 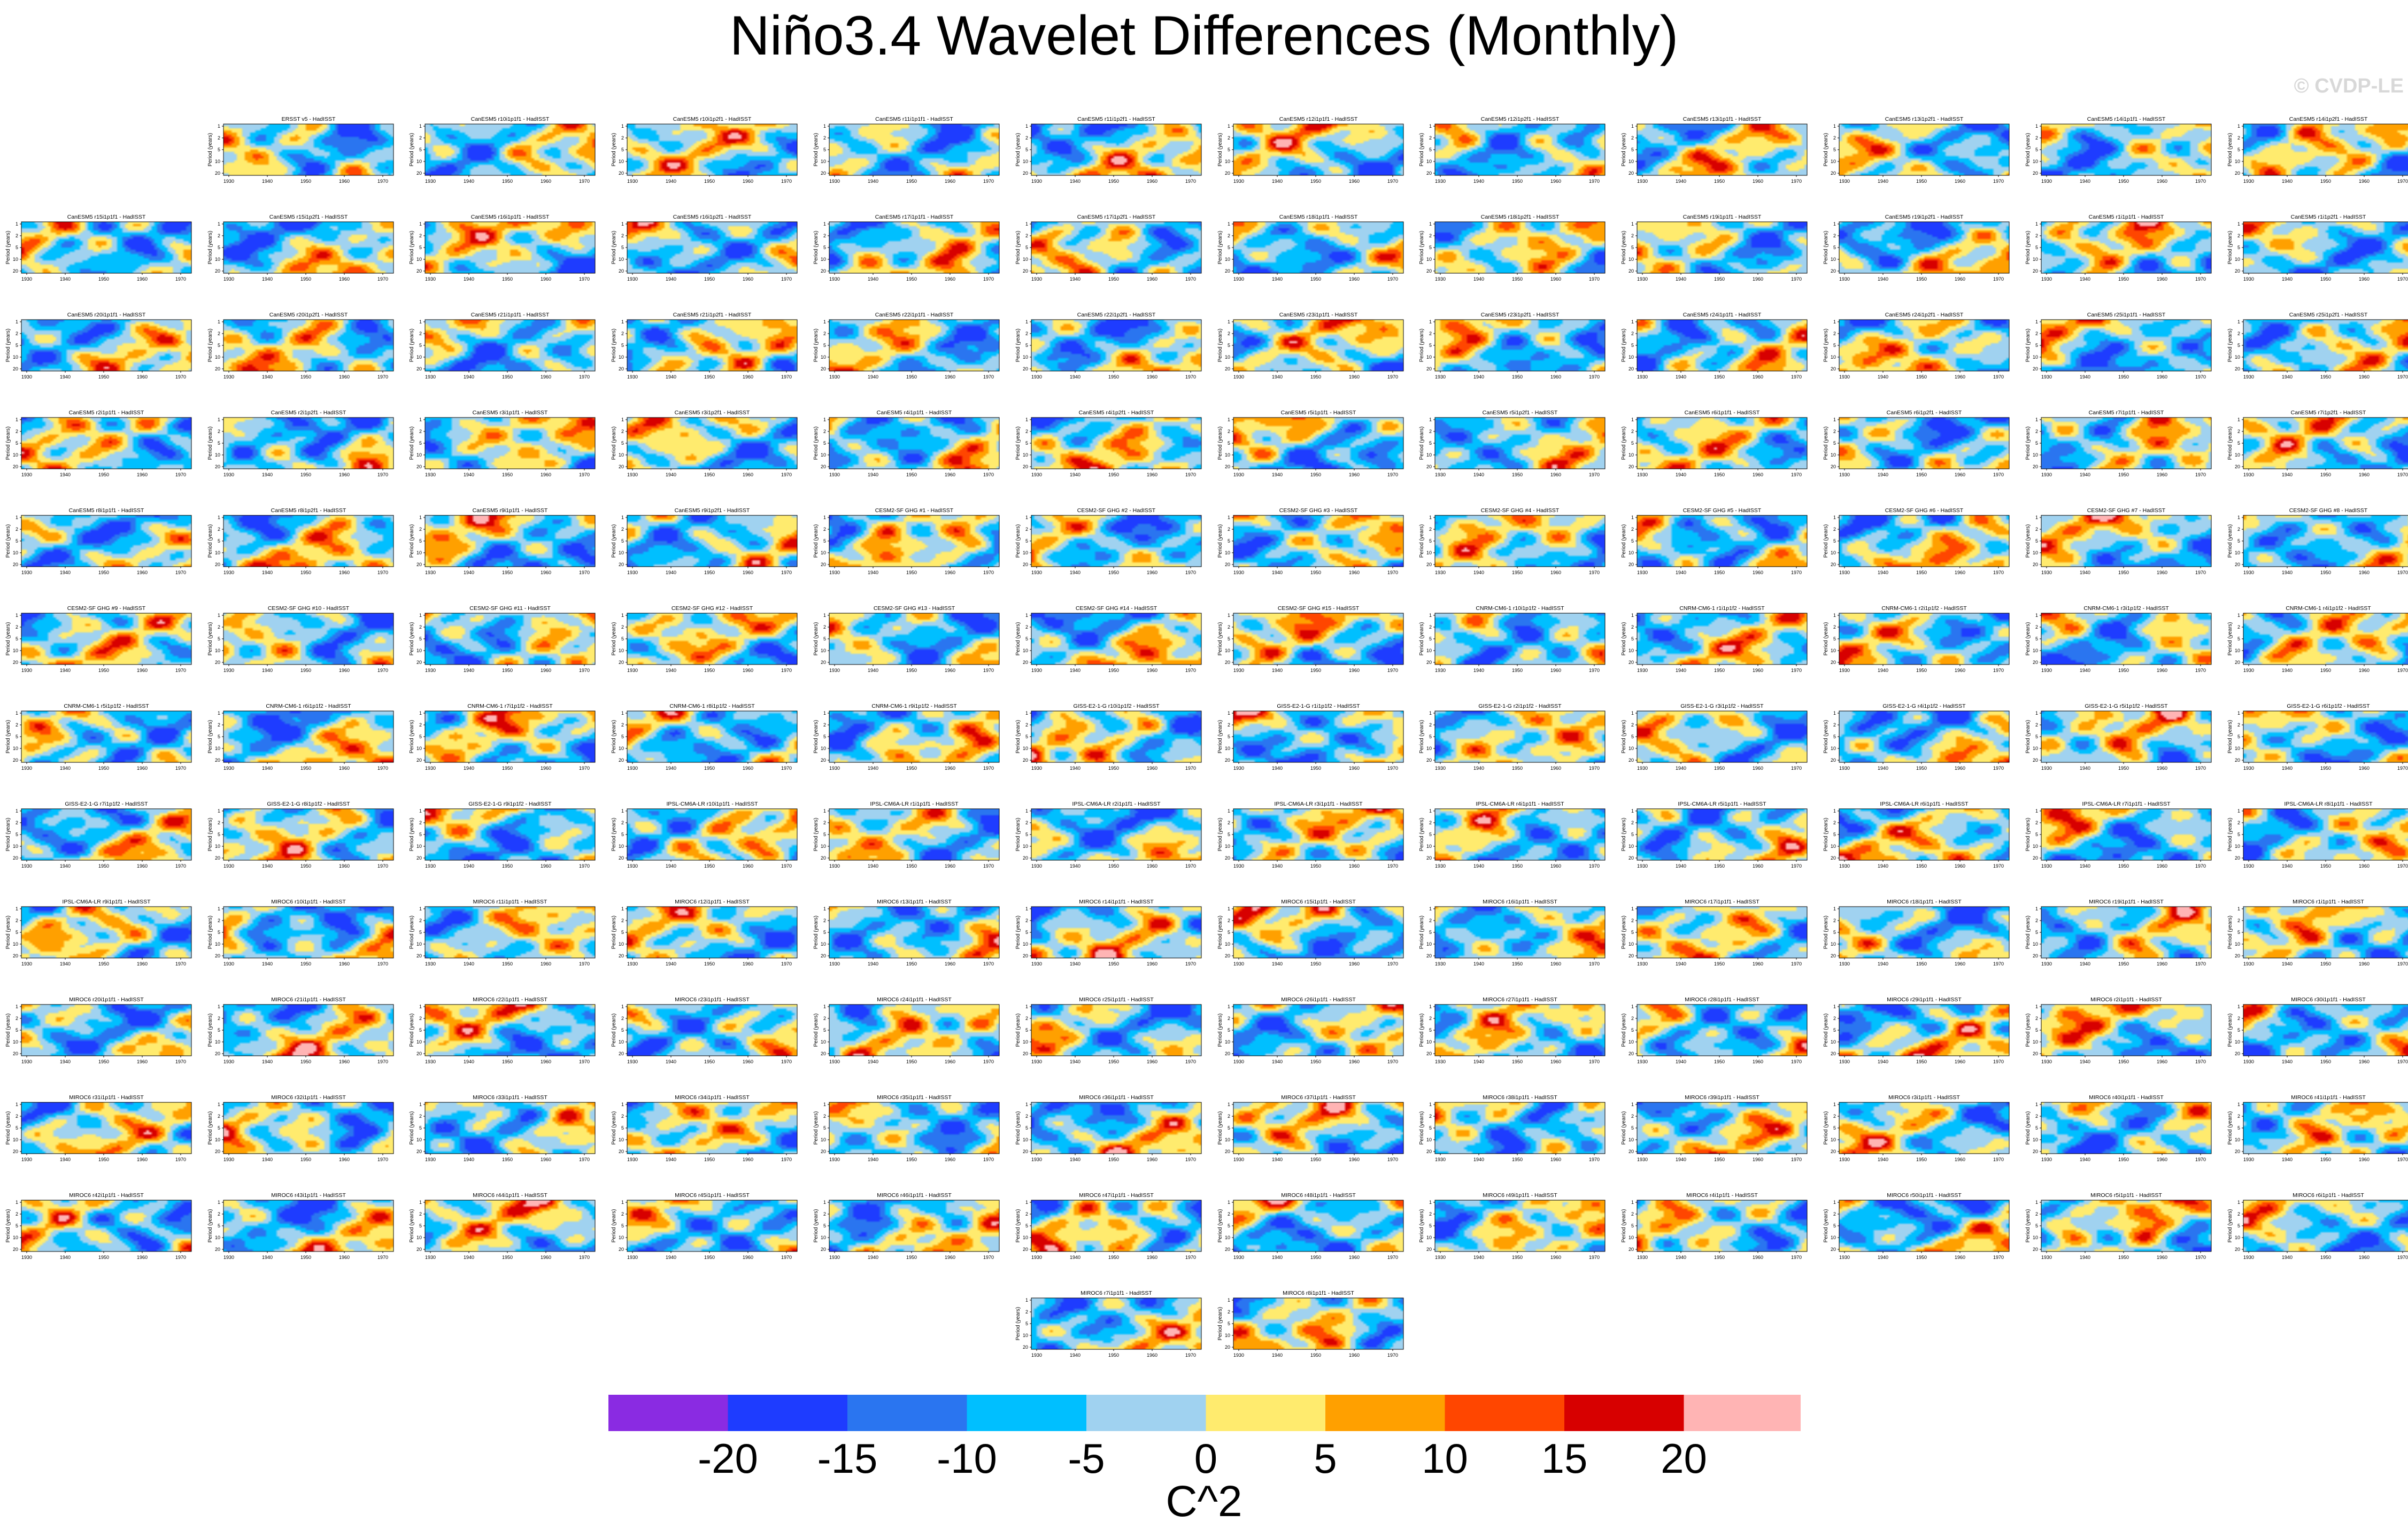 What do you see at coordinates (914, 1097) in the screenshot?
I see `panel-title: MIROC6 r35i1p1f1 - HadISST` at bounding box center [914, 1097].